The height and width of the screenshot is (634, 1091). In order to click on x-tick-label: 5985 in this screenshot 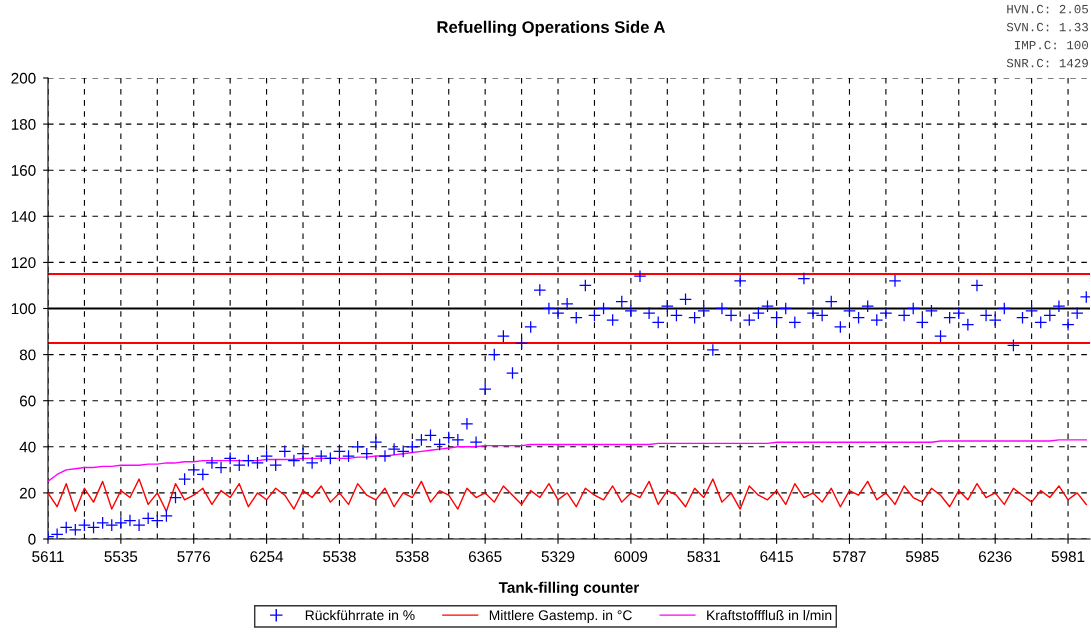, I will do `click(922, 557)`.